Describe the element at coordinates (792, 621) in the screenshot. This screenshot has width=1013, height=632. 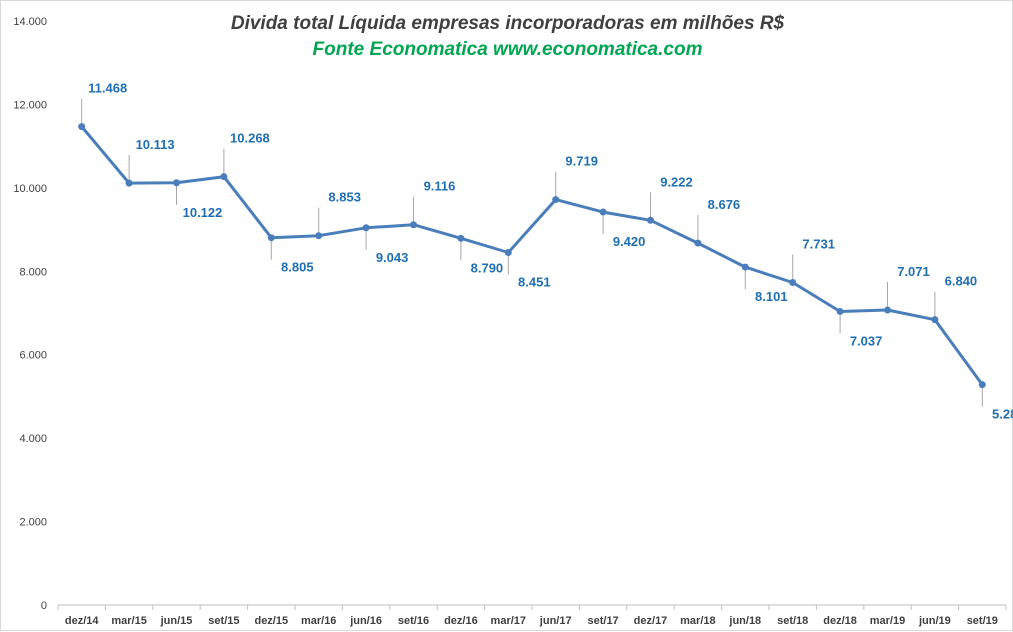
I see `x-tick-label: set/18` at that location.